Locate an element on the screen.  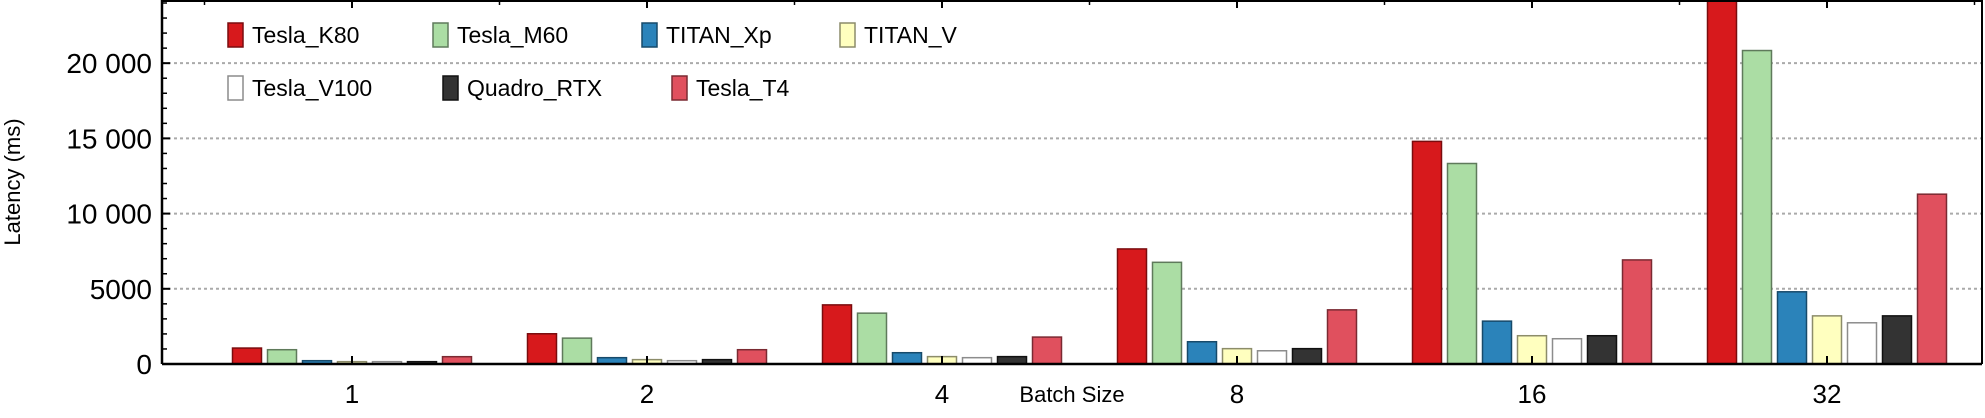
legend-label: Tesla_K80 is located at coordinates (305, 35).